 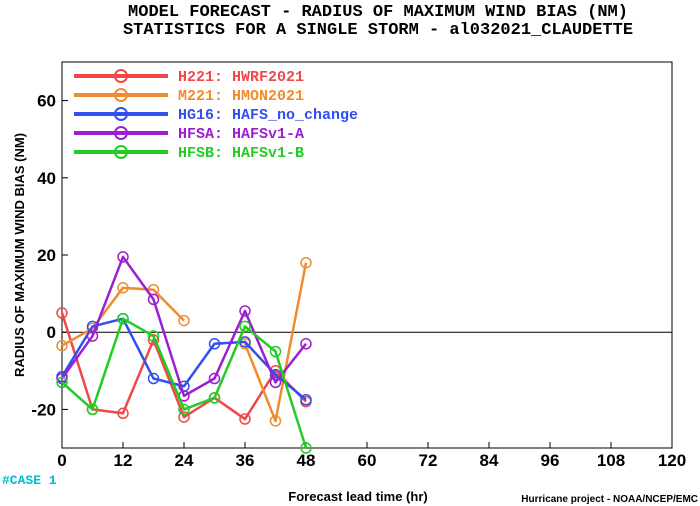 What do you see at coordinates (241, 96) in the screenshot?
I see `legend-label: M221: HMON2021` at bounding box center [241, 96].